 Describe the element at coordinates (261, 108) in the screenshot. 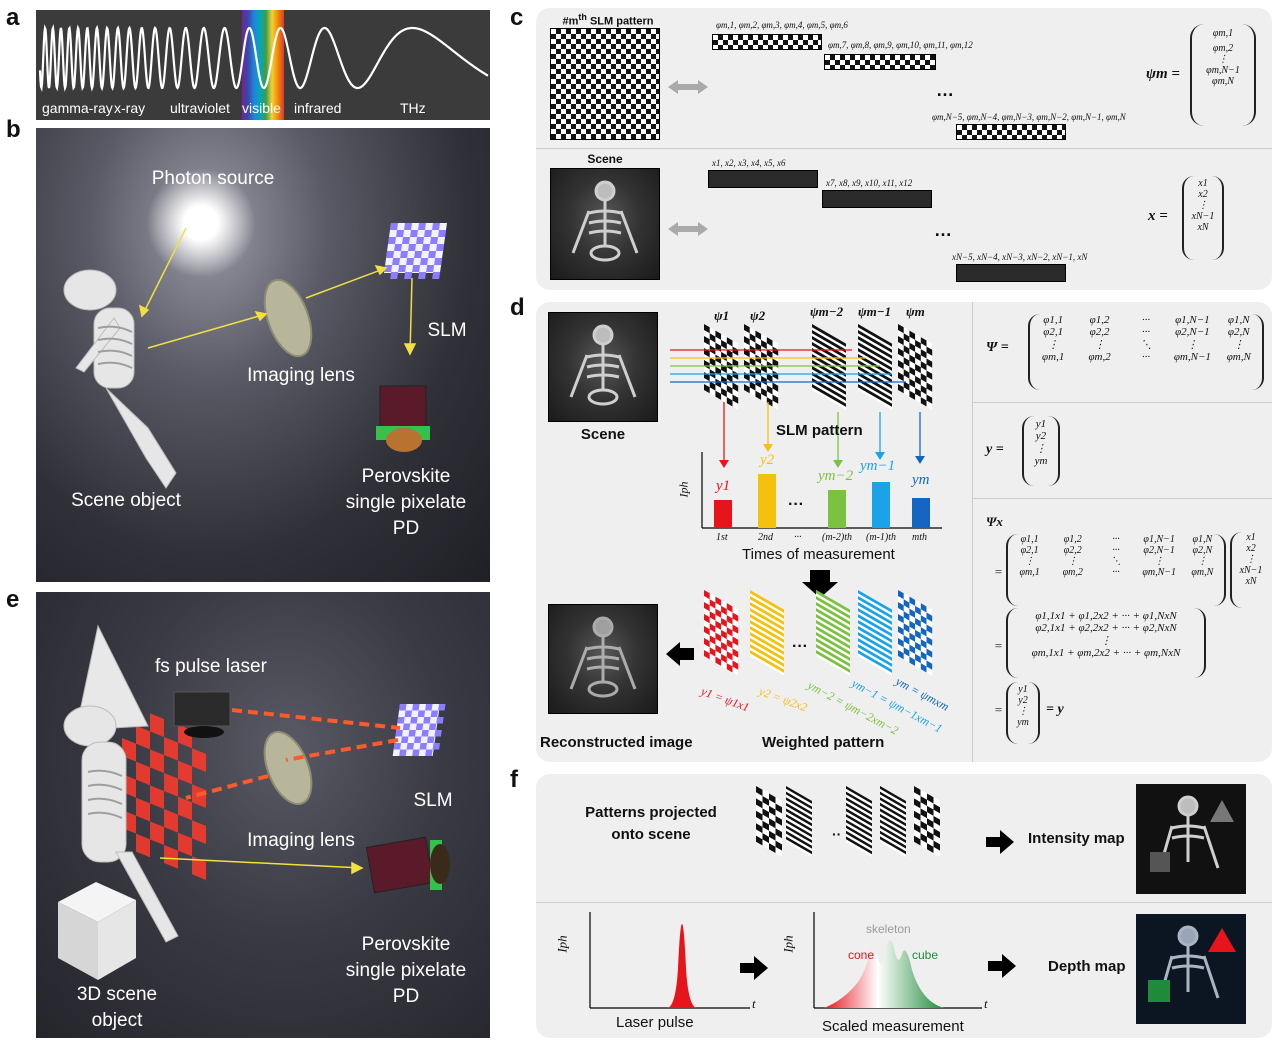

I see `label-visible: visible` at that location.